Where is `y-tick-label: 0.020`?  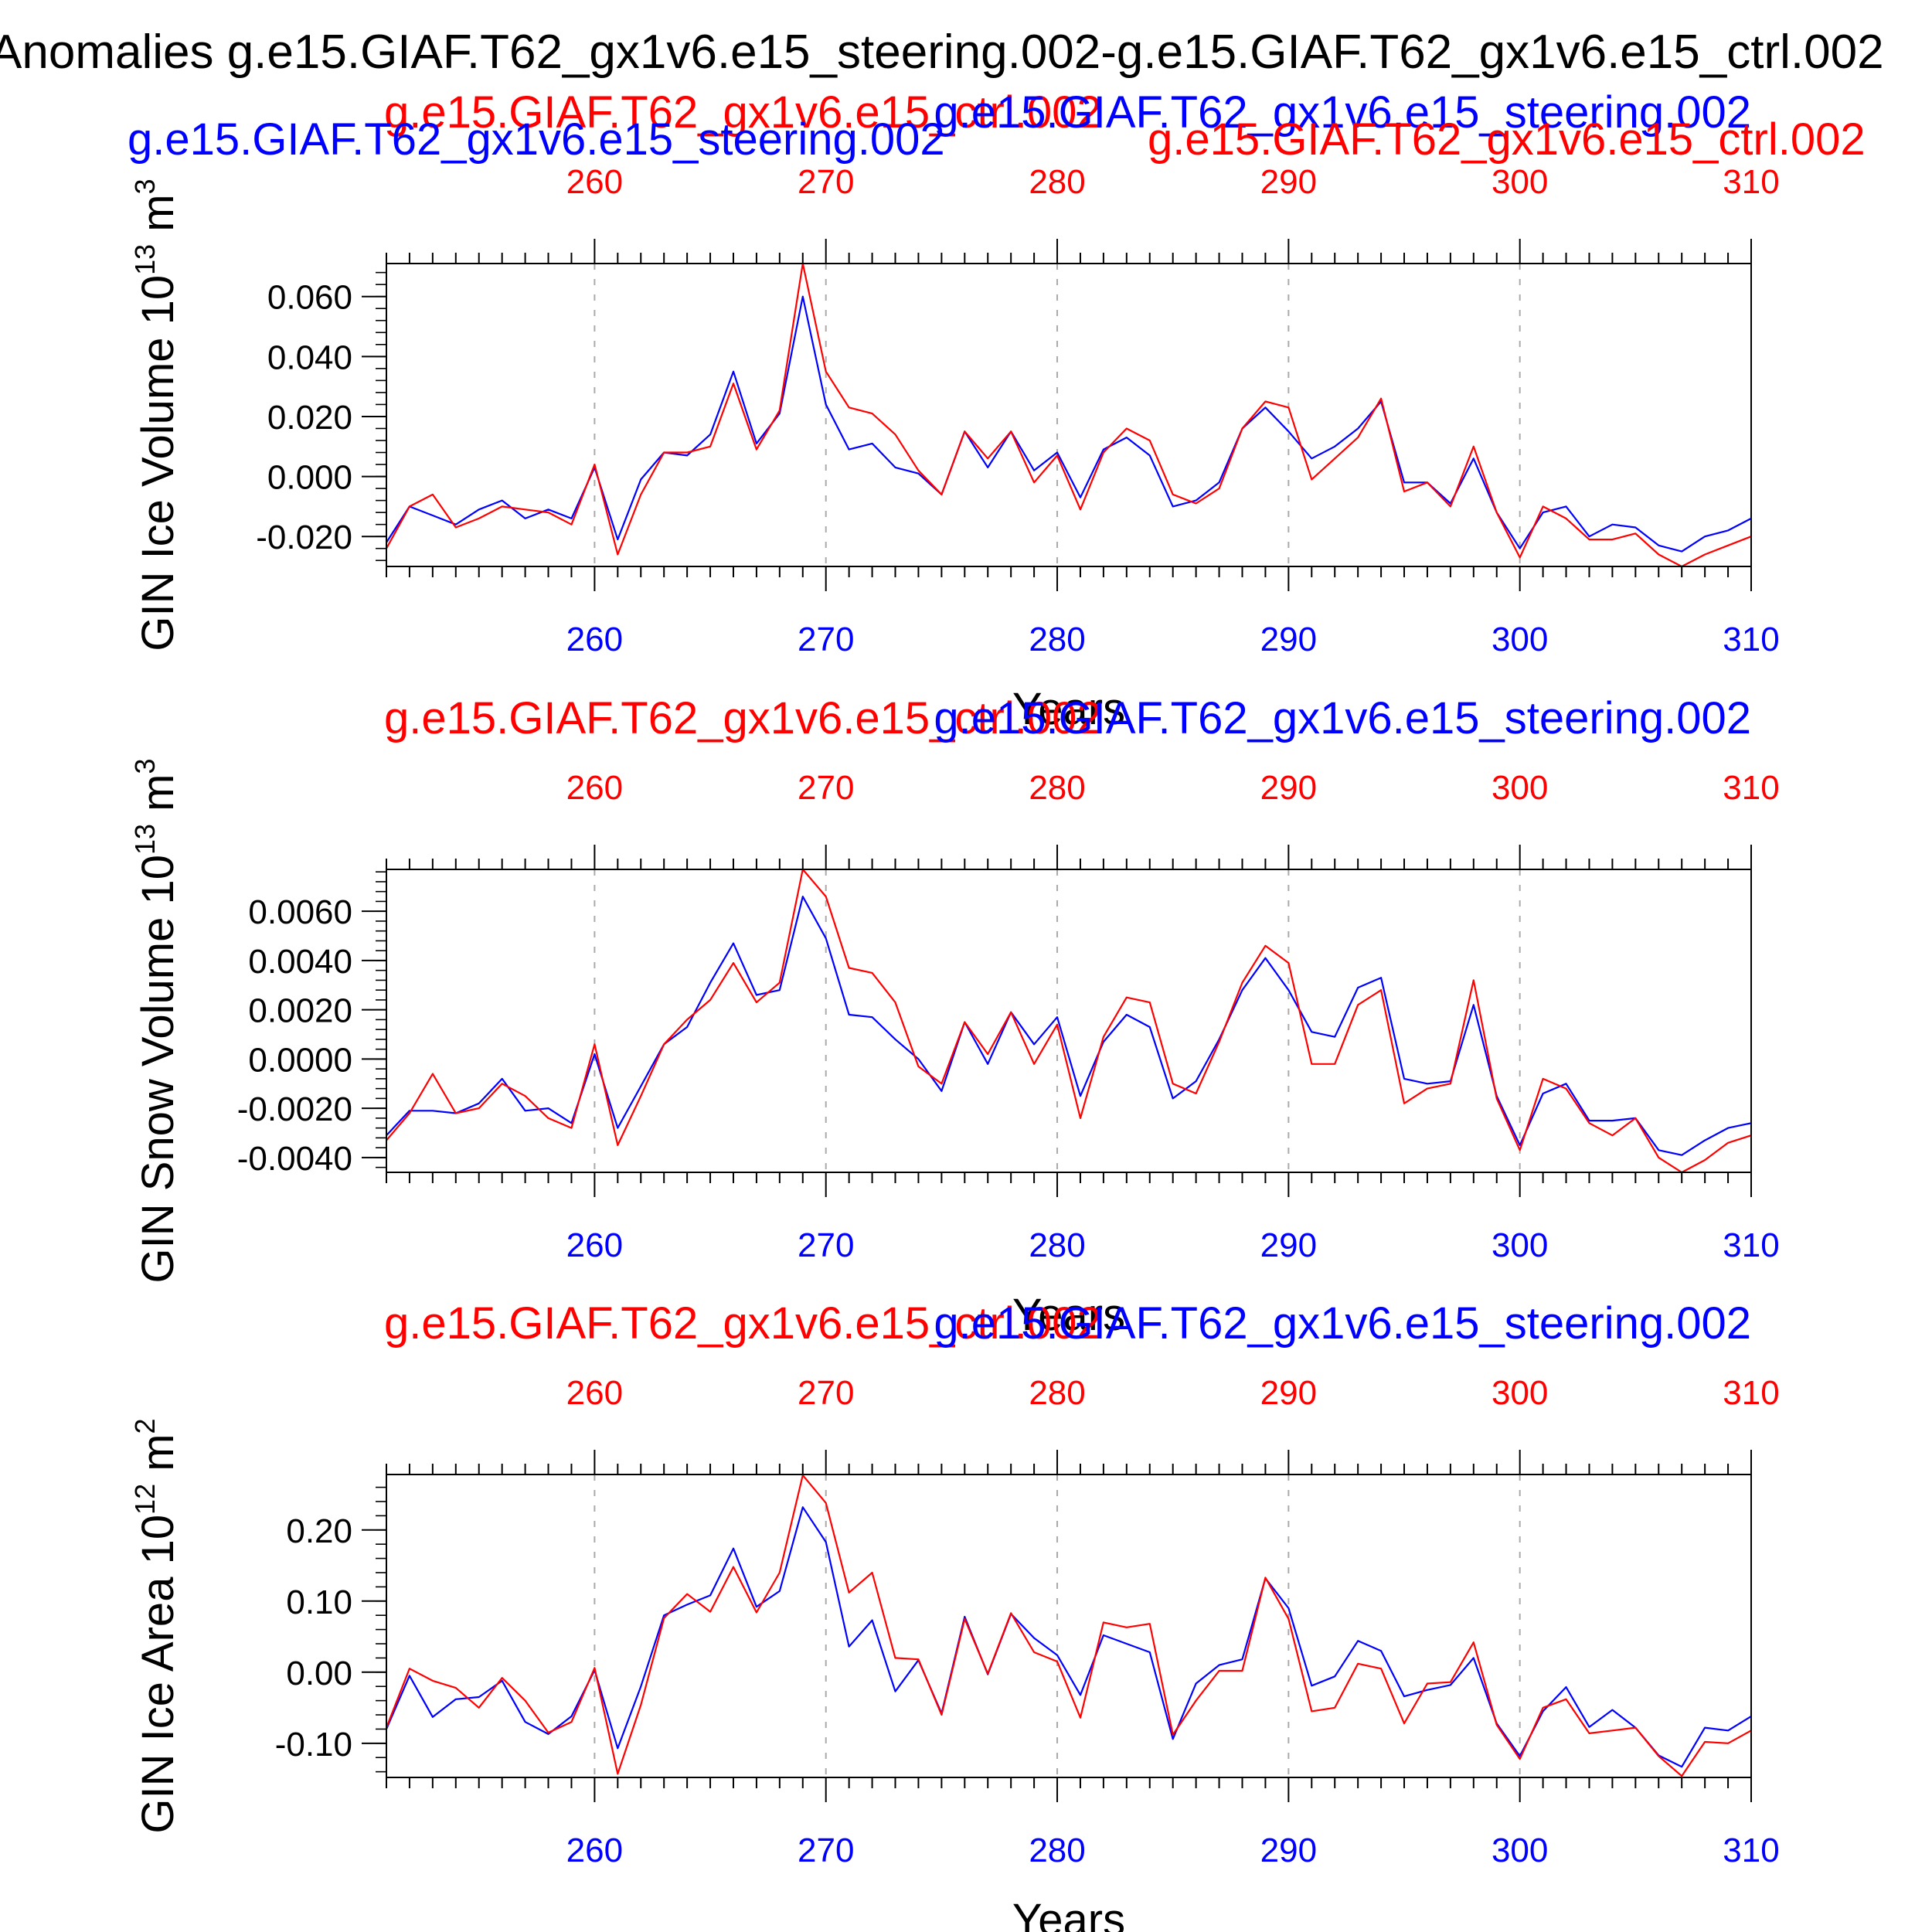
y-tick-label: 0.020 is located at coordinates (310, 418).